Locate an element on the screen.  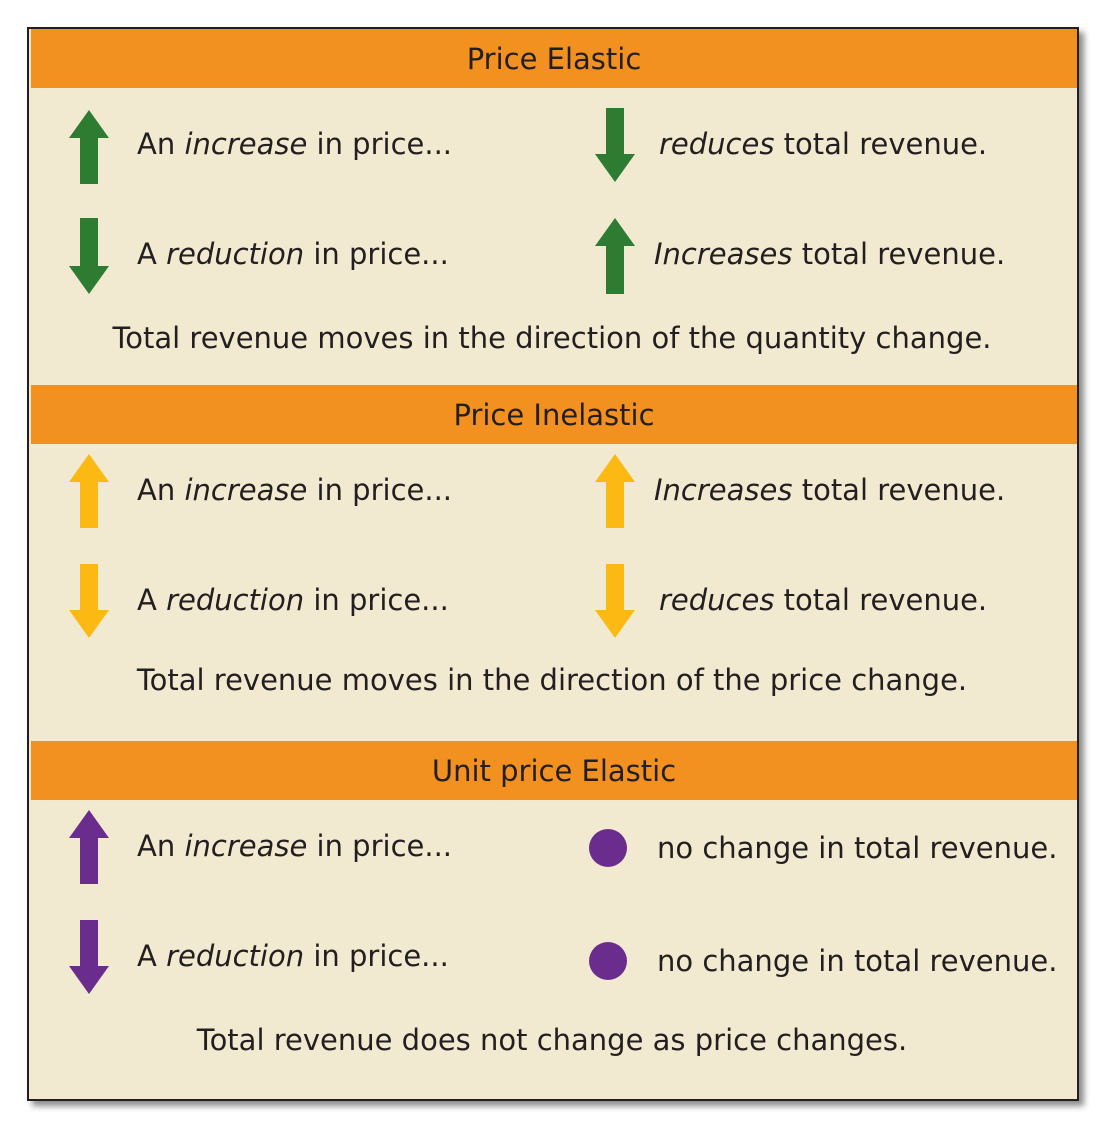
section-title: Price Inelastic is located at coordinates (554, 414).